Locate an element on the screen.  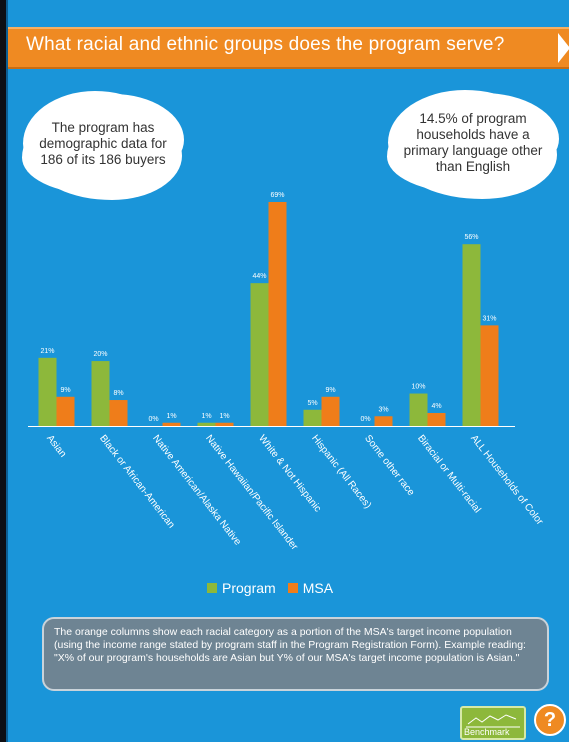
data-label-program-7: 10% is located at coordinates (418, 387).